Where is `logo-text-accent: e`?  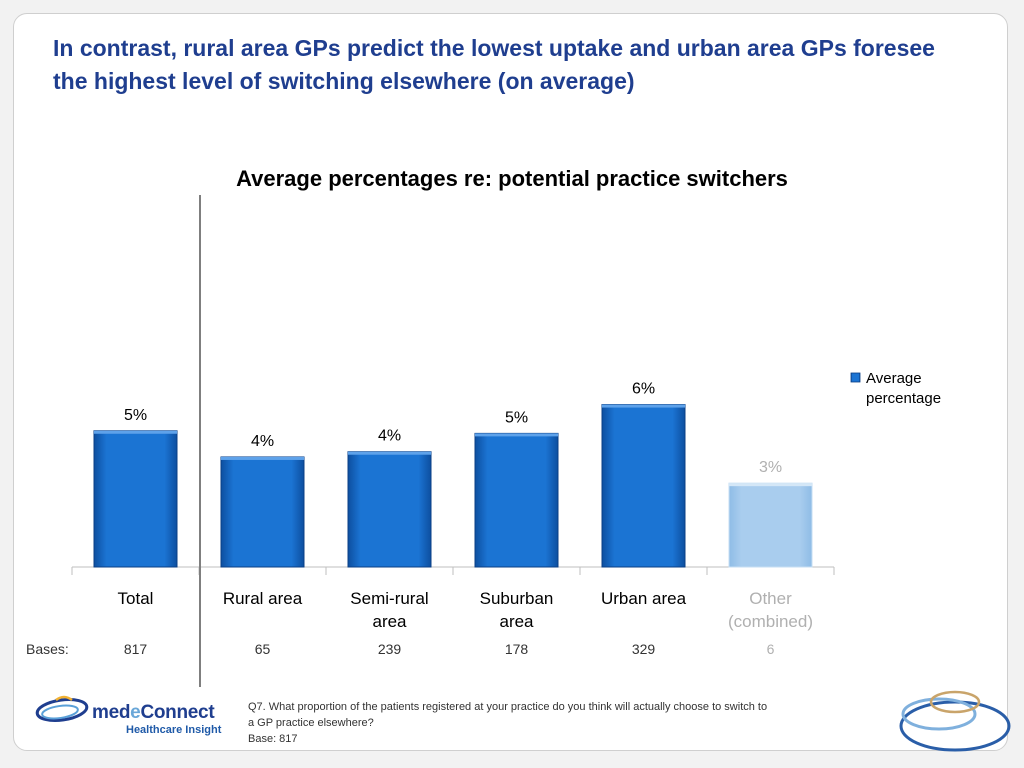
logo-text-accent: e is located at coordinates (135, 712).